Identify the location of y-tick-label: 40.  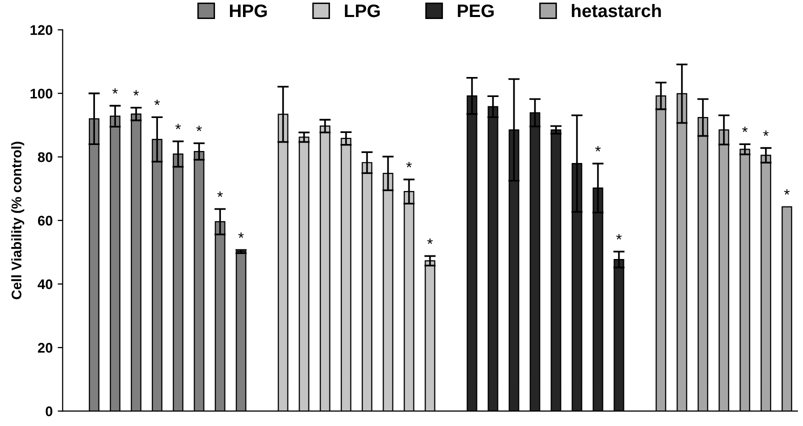
(45, 284).